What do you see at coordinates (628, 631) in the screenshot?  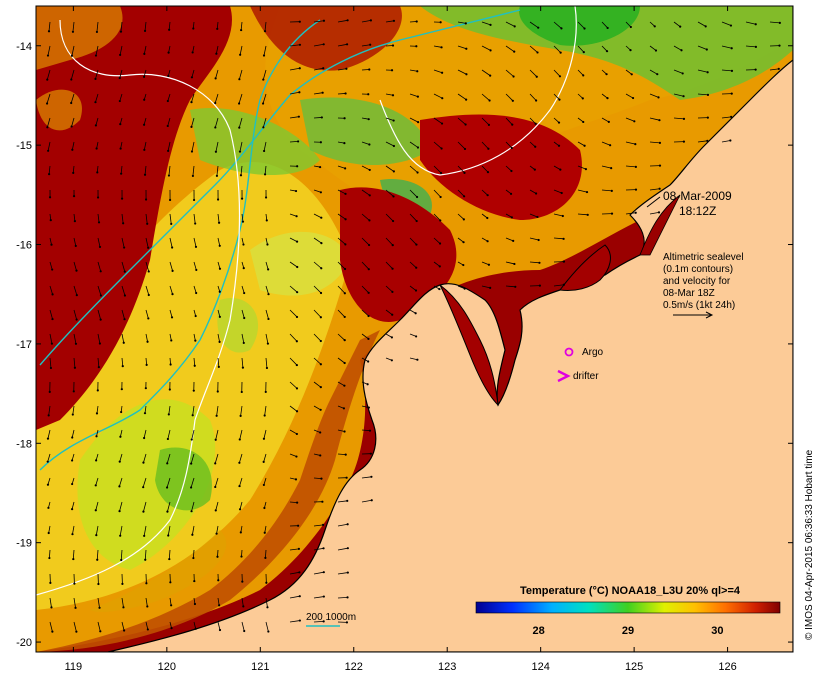 I see `colorbar-tick-label: 29` at bounding box center [628, 631].